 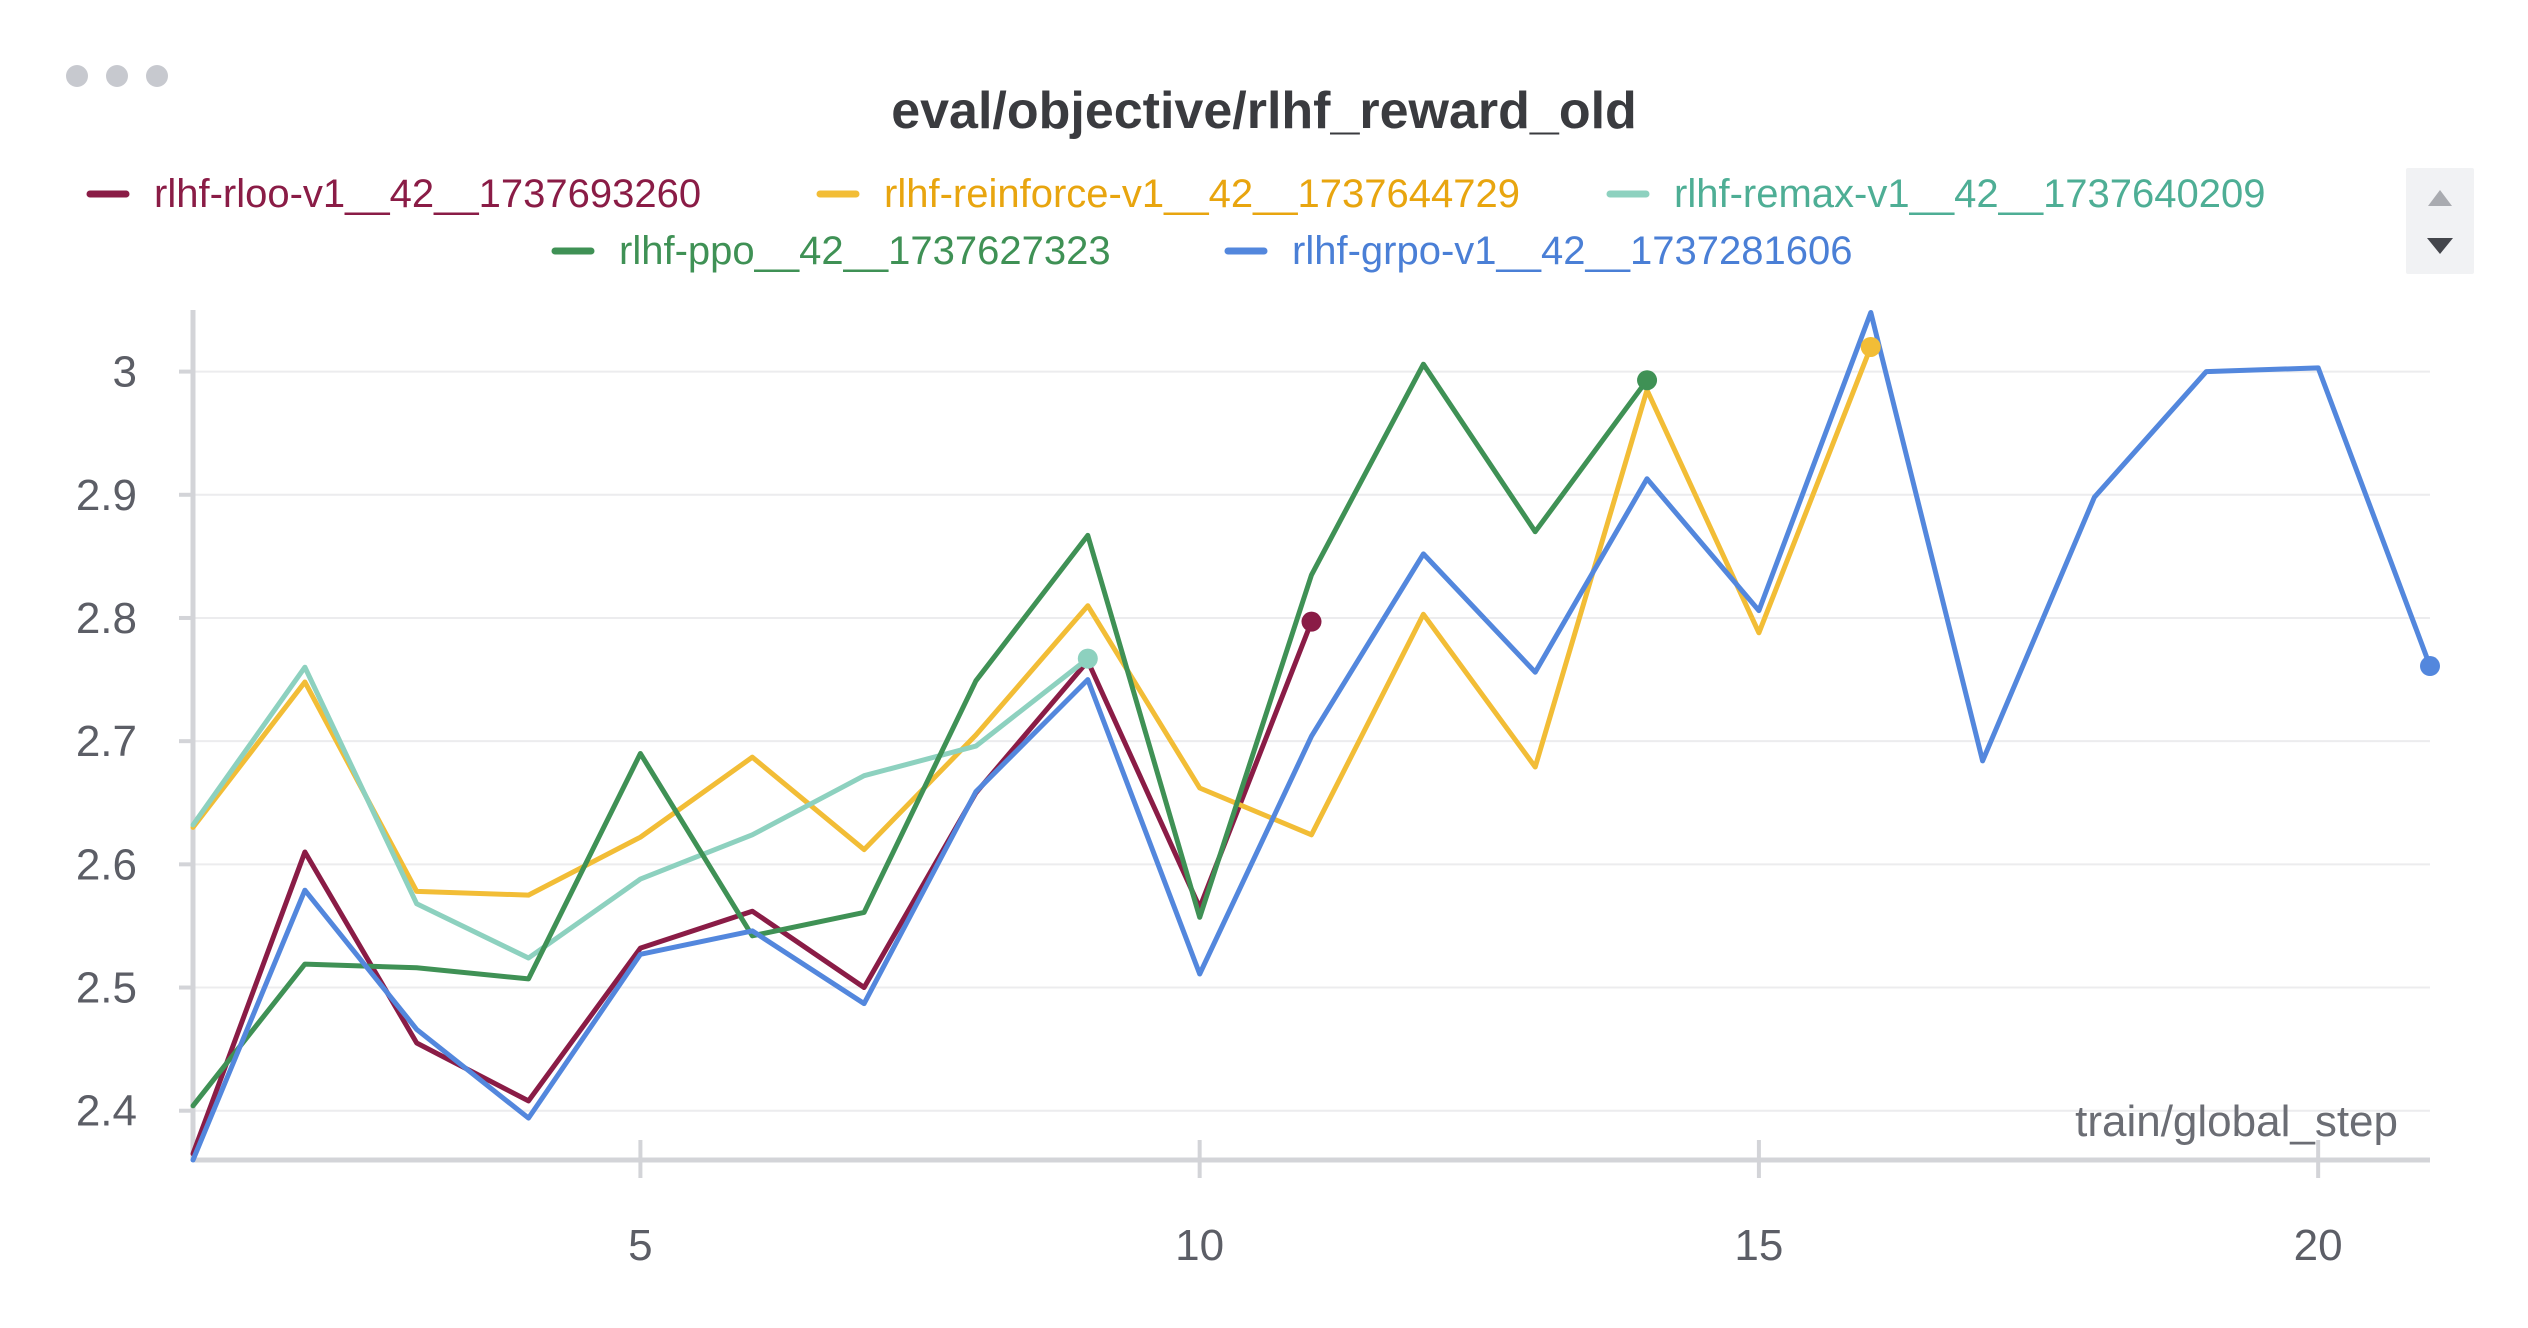 I want to click on ellipsis-icon, so click(x=117, y=76).